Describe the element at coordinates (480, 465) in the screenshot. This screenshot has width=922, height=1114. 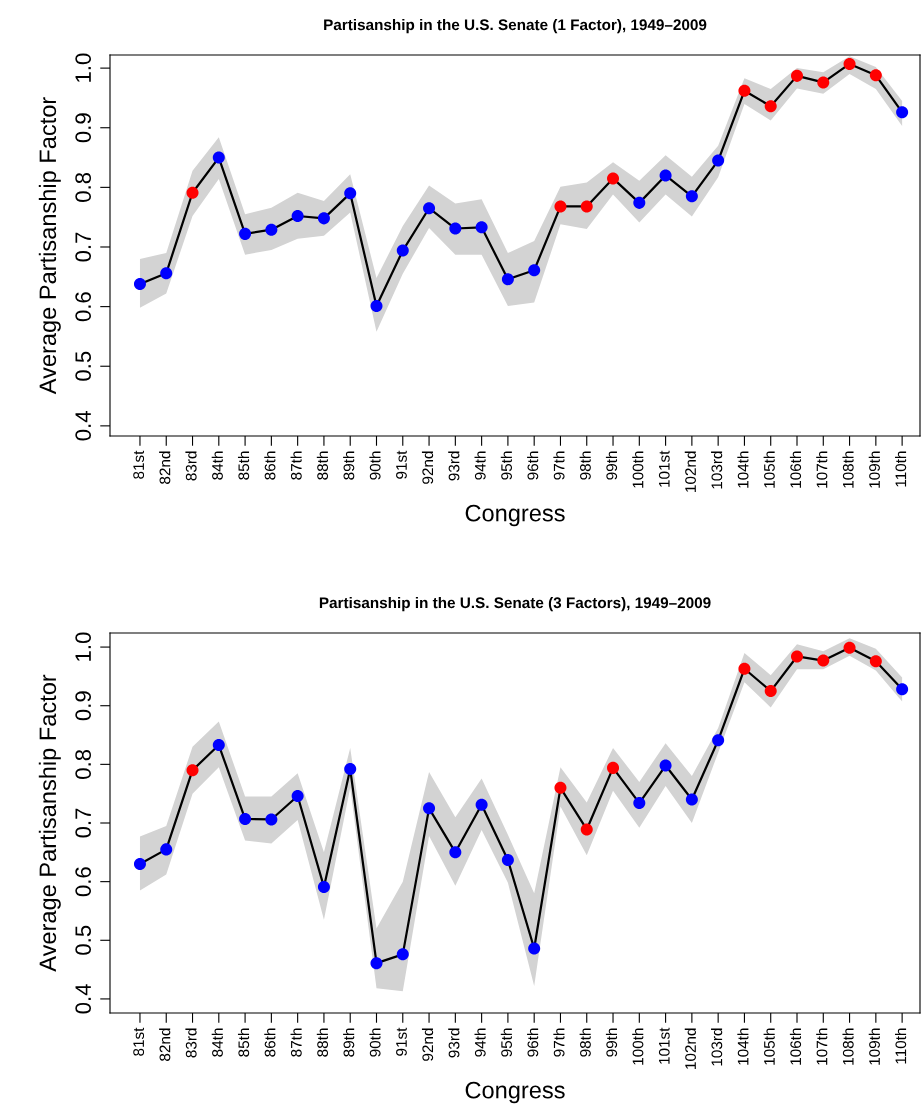
I see `x-tick-label: 94th` at that location.